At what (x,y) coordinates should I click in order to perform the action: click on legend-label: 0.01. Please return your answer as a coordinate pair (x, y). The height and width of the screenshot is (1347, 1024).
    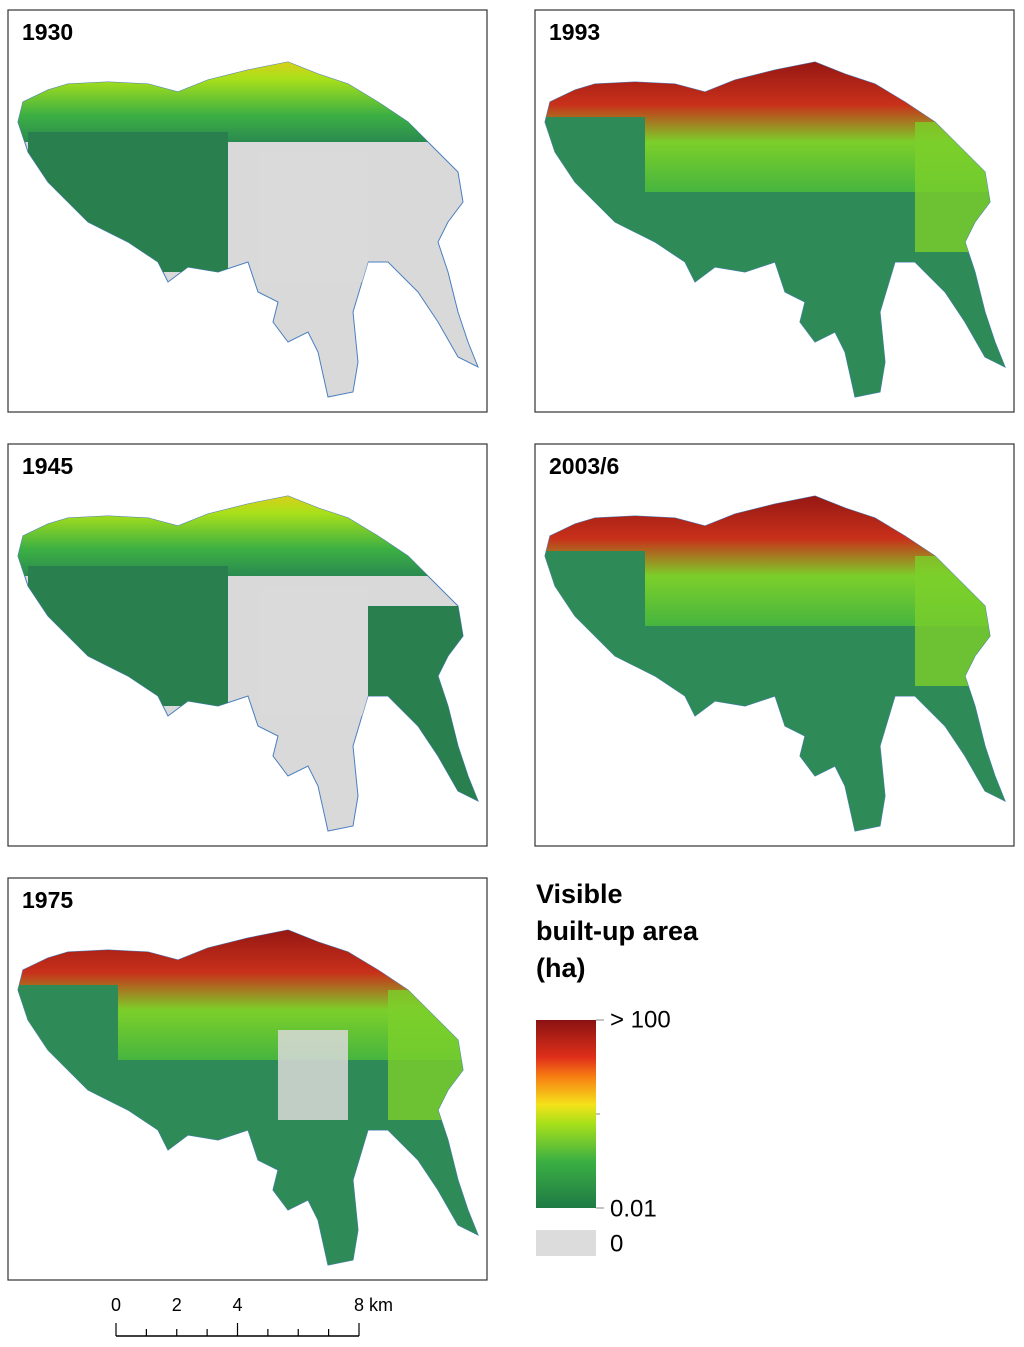
    Looking at the image, I should click on (633, 1208).